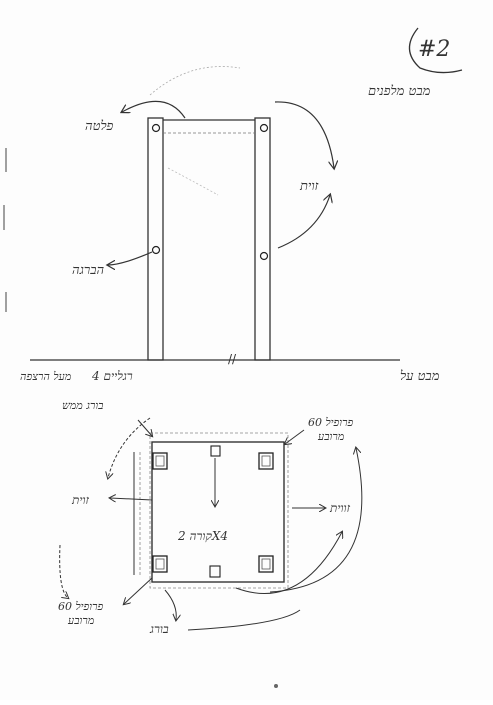 Image resolution: width=493 pixels, height=705 pixels. I want to click on footnote-legs: 4 רגליים, so click(112, 376).